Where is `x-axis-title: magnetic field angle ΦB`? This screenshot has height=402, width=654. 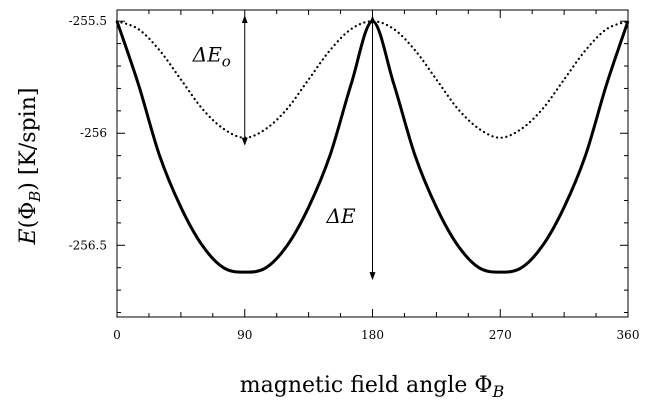 x-axis-title: magnetic field angle ΦB is located at coordinates (372, 387).